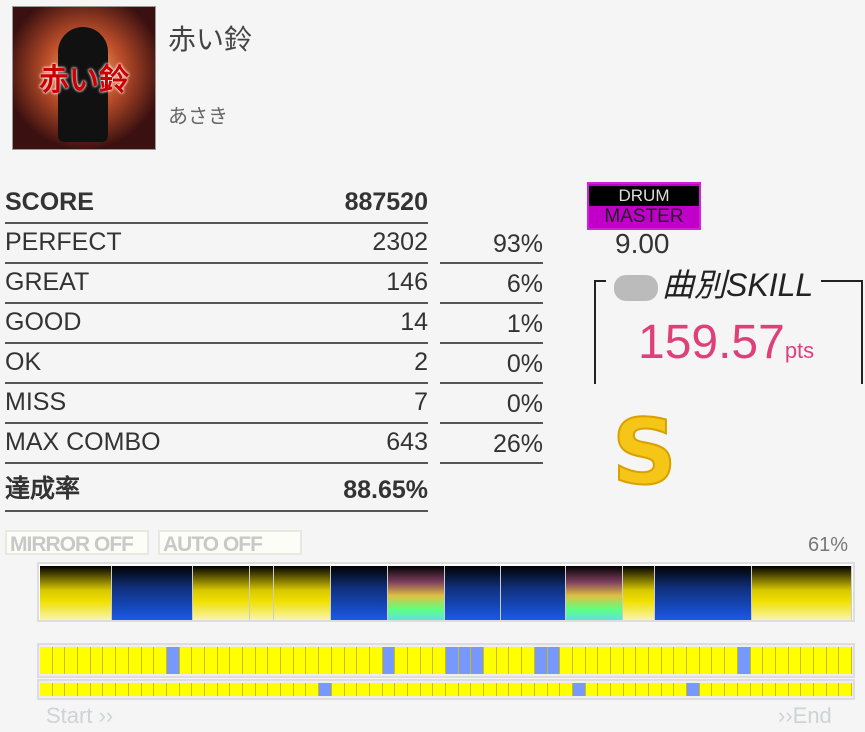  What do you see at coordinates (400, 242) in the screenshot?
I see `judgement-count: 2302` at bounding box center [400, 242].